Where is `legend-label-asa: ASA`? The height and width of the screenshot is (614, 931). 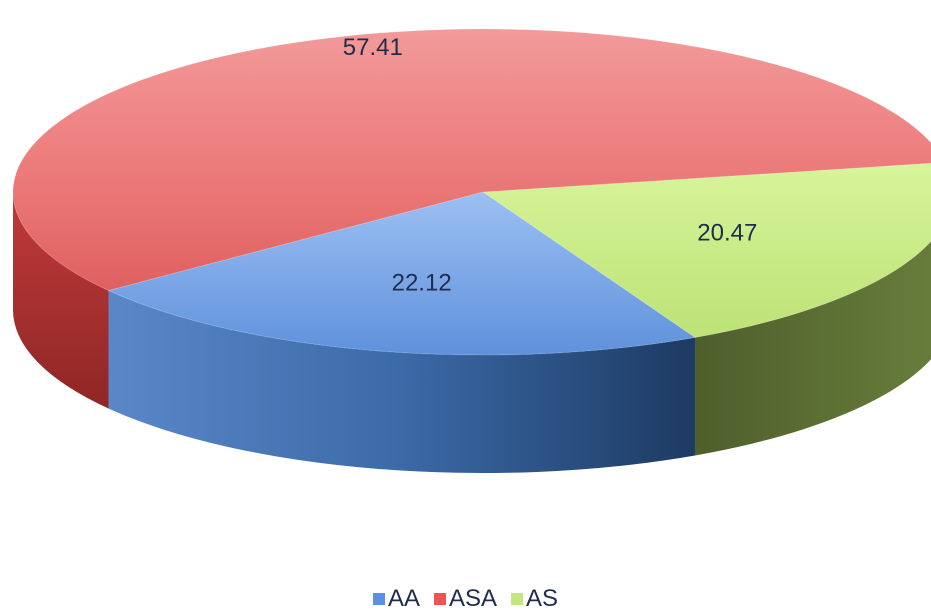 legend-label-asa: ASA is located at coordinates (473, 598).